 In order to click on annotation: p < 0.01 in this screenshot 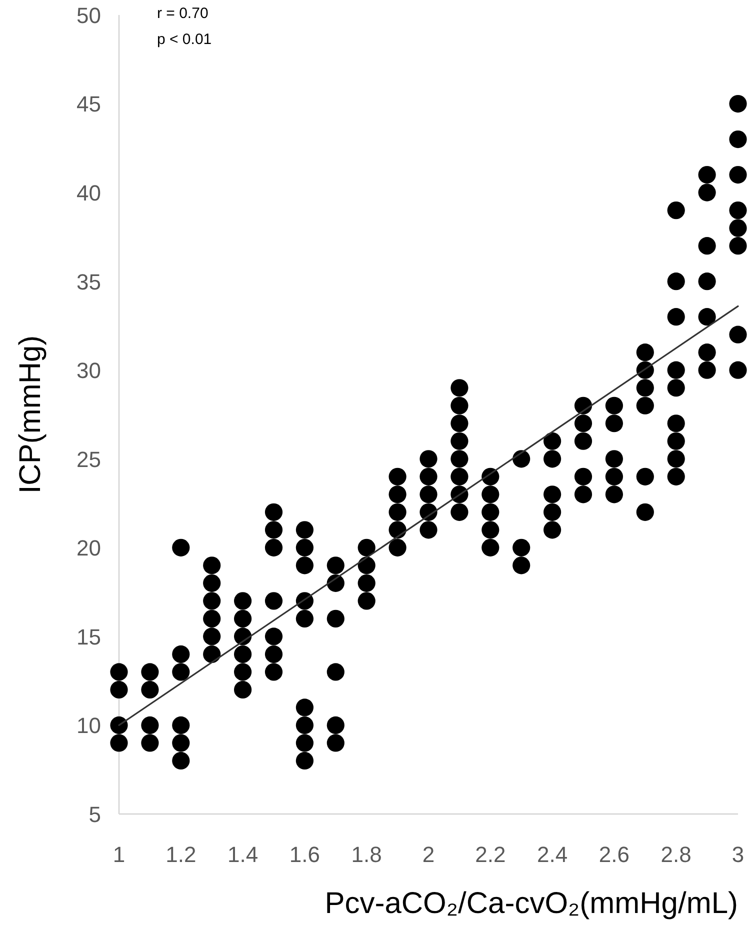, I will do `click(184, 39)`.